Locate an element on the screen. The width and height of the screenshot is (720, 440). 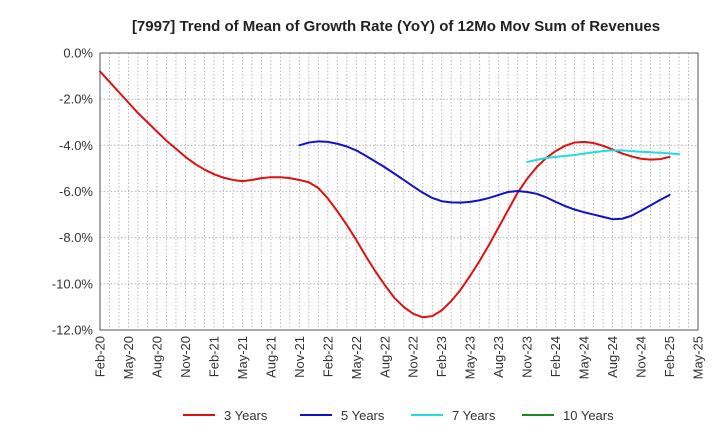
x-tick-label: Aug-22 is located at coordinates (384, 357).